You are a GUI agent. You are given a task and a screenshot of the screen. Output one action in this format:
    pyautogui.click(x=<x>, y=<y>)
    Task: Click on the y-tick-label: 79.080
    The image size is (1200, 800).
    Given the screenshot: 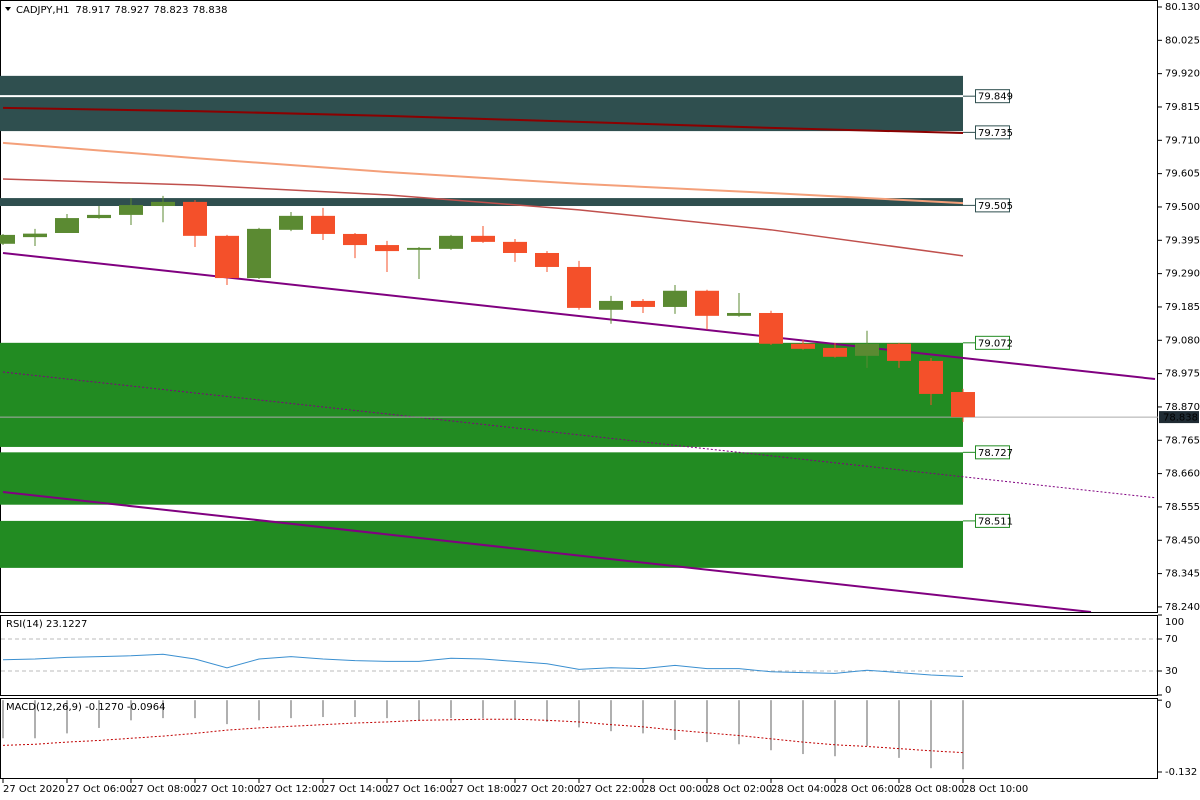 What is the action you would take?
    pyautogui.click(x=1182, y=340)
    